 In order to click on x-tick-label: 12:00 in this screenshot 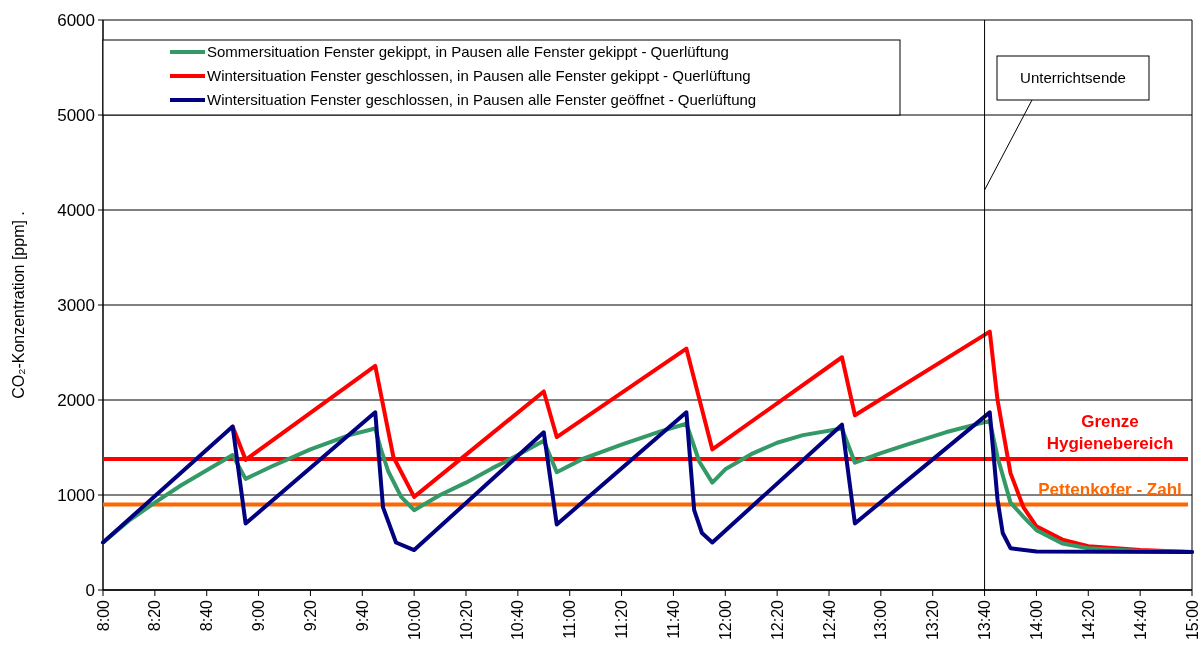, I will do `click(725, 620)`.